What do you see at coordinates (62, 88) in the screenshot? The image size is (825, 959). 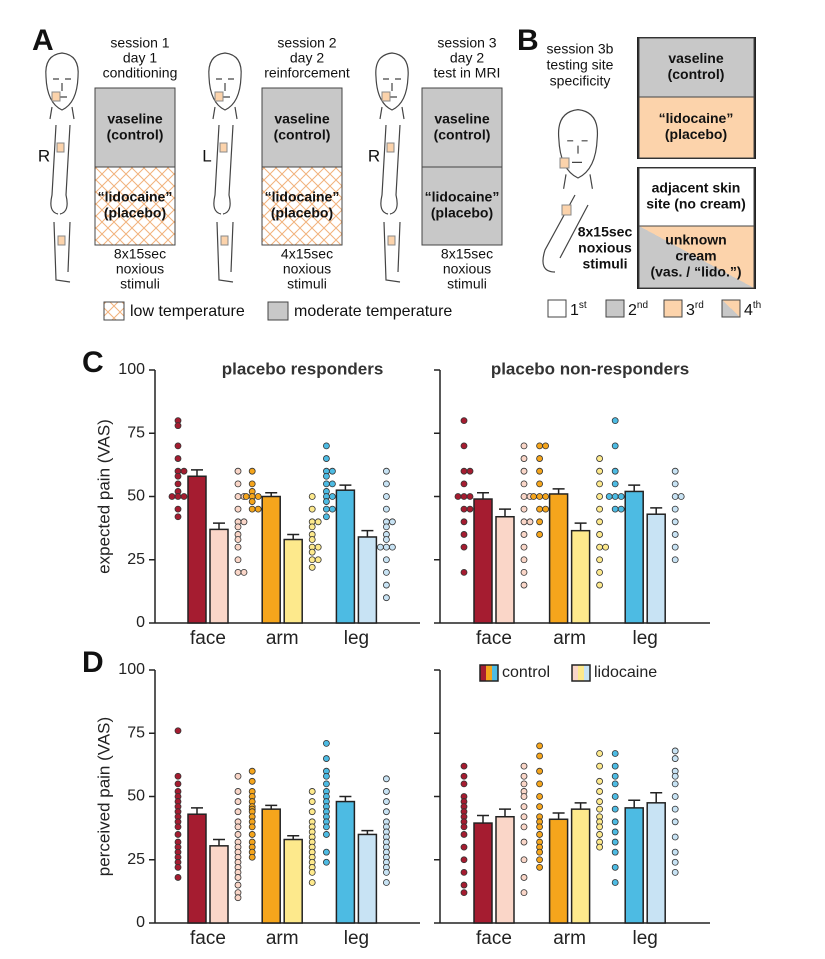 I see `face-features` at bounding box center [62, 88].